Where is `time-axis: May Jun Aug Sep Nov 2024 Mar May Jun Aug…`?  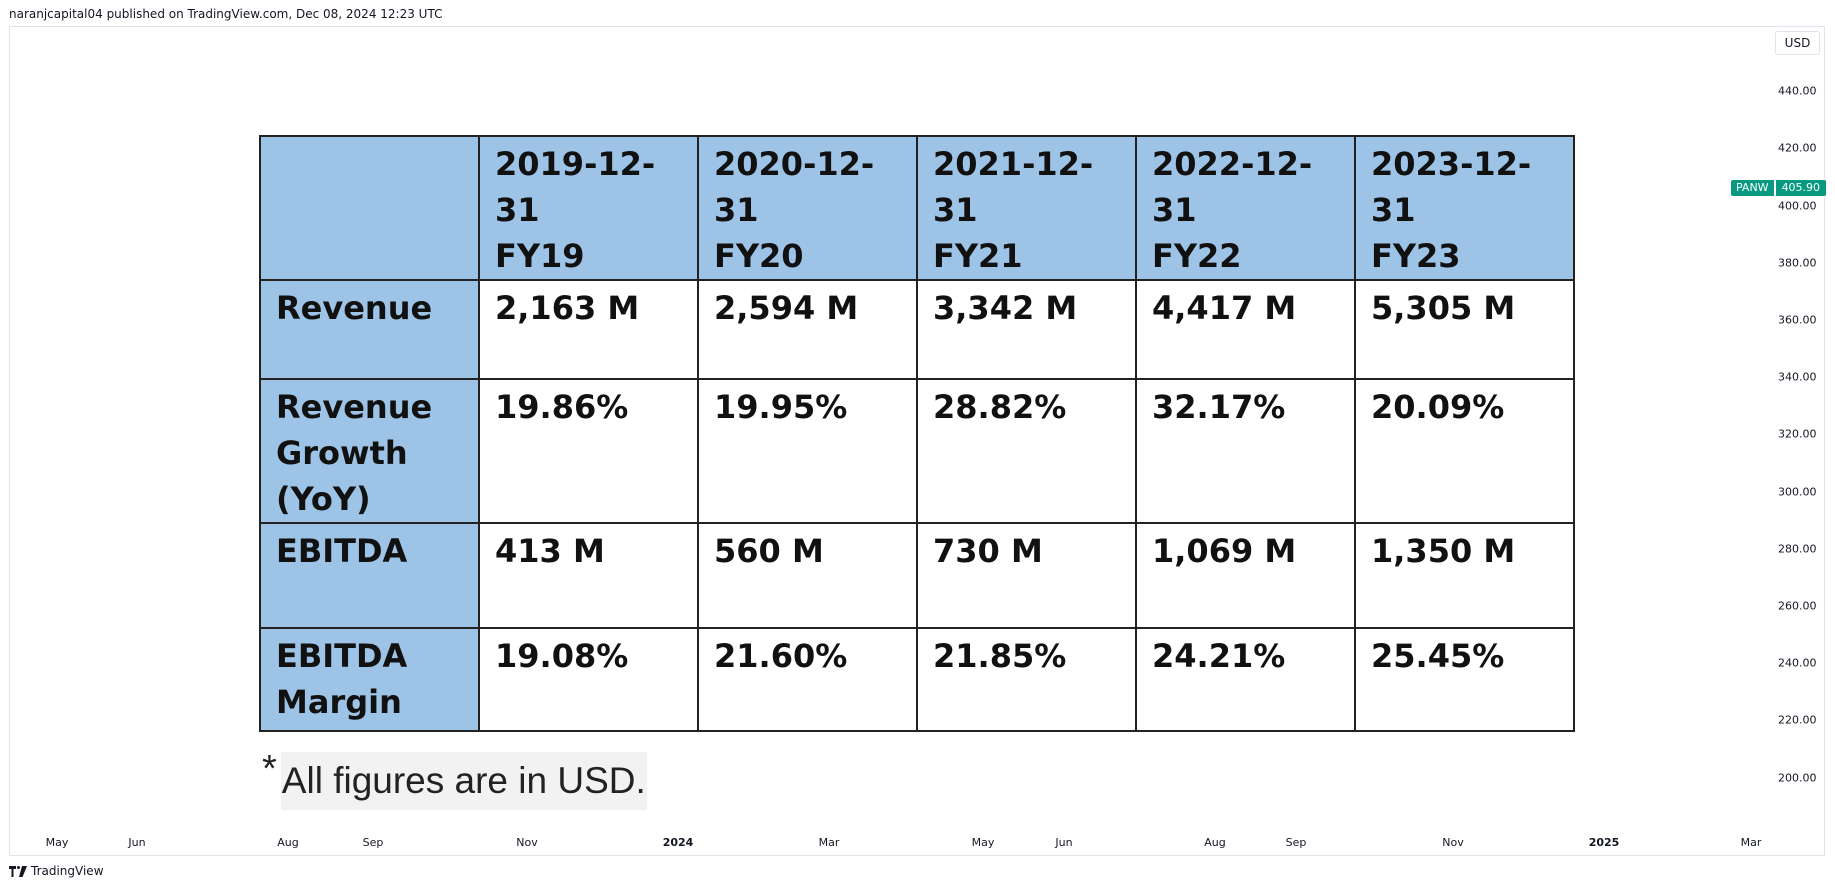 time-axis: May Jun Aug Sep Nov 2024 Mar May Jun Aug… is located at coordinates (889, 841).